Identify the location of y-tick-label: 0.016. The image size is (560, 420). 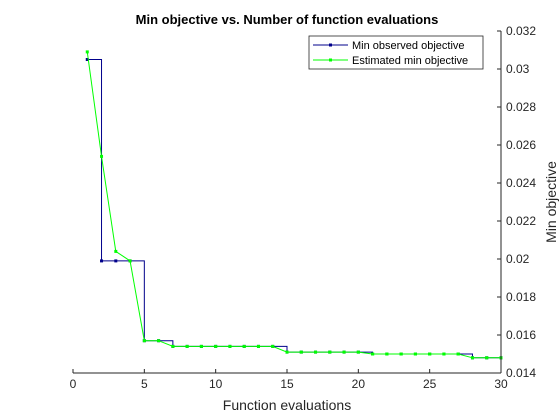
(521, 335).